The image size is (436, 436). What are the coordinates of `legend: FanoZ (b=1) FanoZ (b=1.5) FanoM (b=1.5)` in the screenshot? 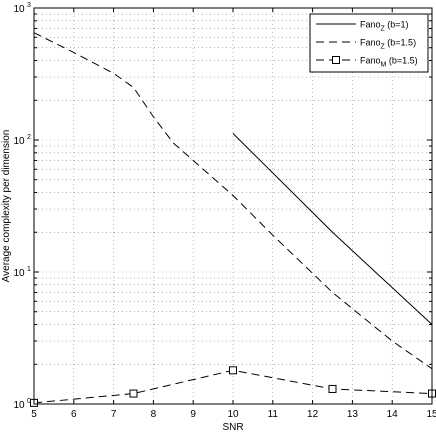 It's located at (369, 43).